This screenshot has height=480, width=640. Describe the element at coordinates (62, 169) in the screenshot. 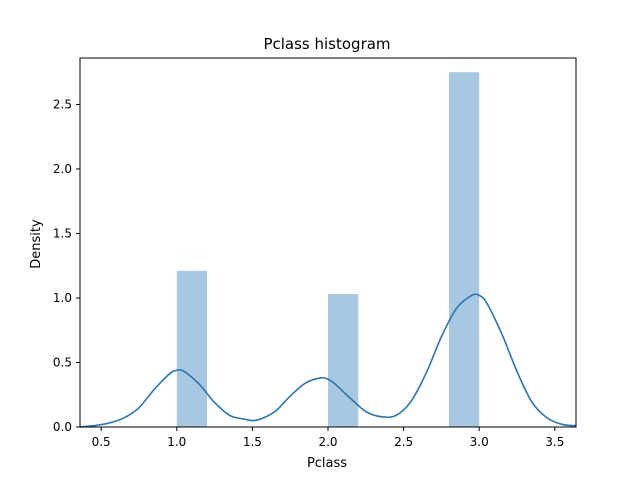

I see `y-tick-label: 2.0` at that location.